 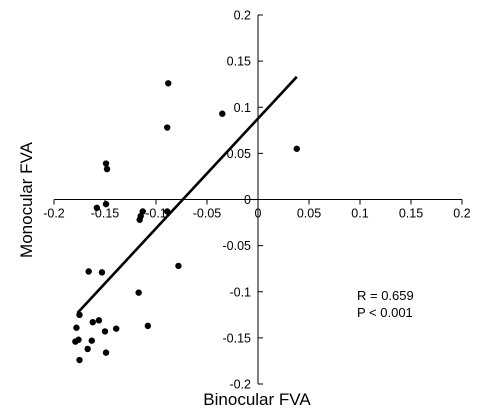 What do you see at coordinates (359, 214) in the screenshot?
I see `x-tick-label: 0.1` at bounding box center [359, 214].